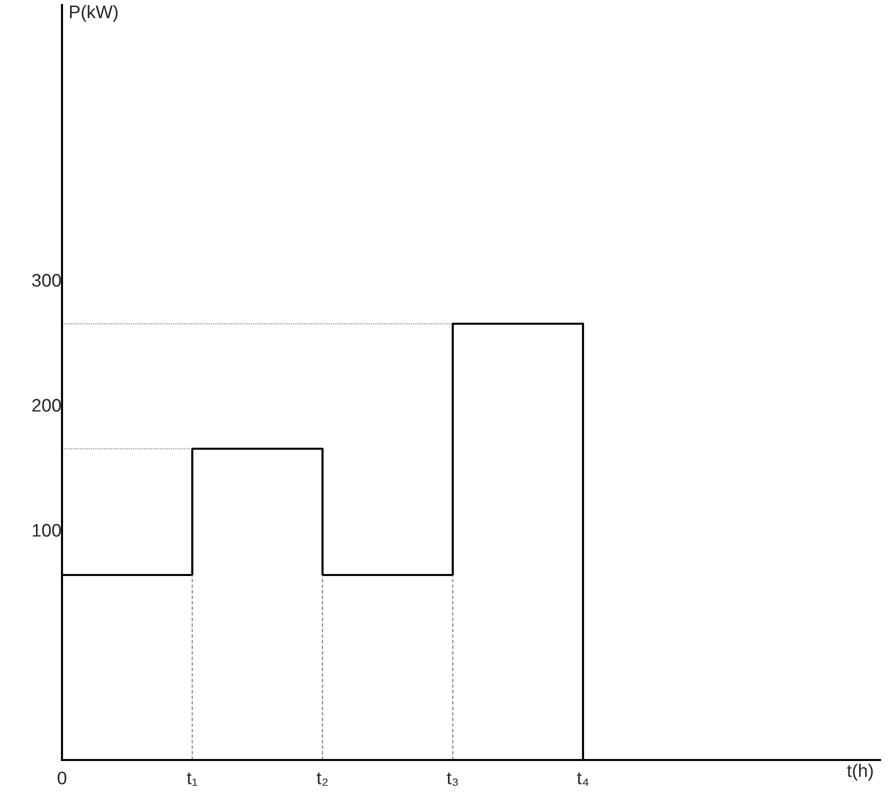  What do you see at coordinates (46, 280) in the screenshot?
I see `y-tick-label: 300` at bounding box center [46, 280].